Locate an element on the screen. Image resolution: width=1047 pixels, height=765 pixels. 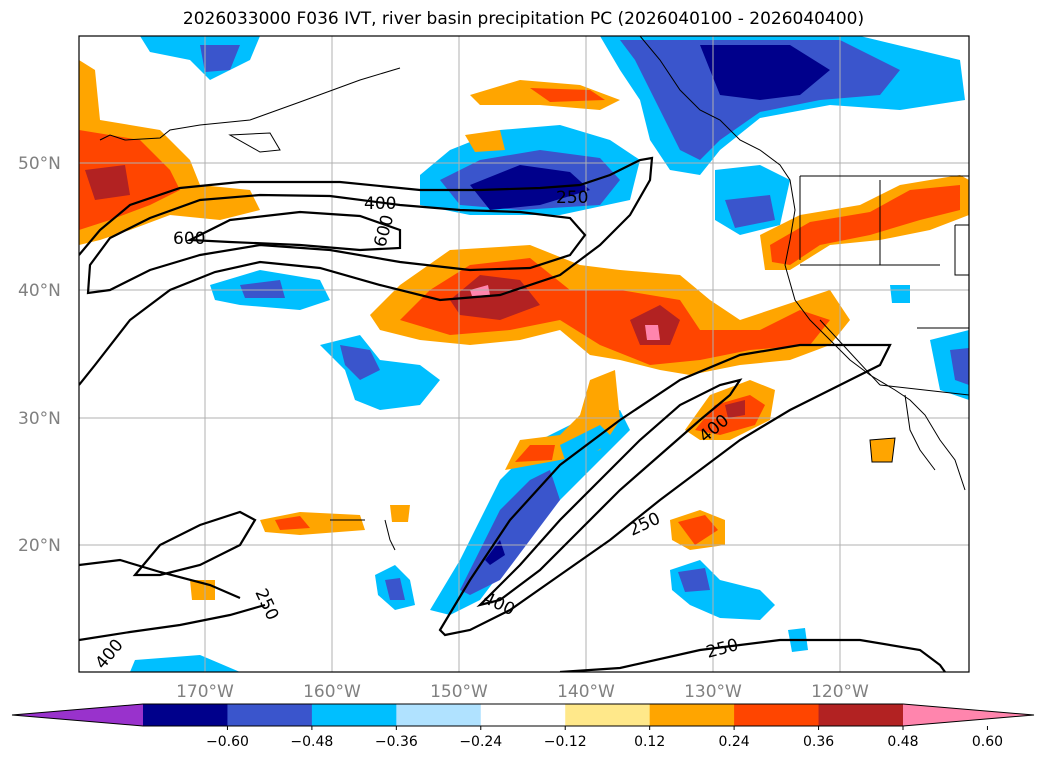
ivt-contour-600-north is located at coordinates (293, 231).